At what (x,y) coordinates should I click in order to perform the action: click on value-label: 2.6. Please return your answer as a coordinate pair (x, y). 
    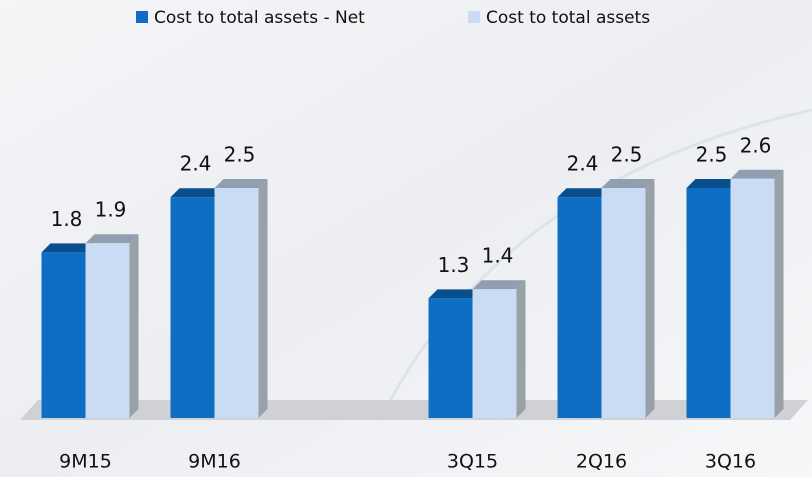
    Looking at the image, I should click on (756, 145).